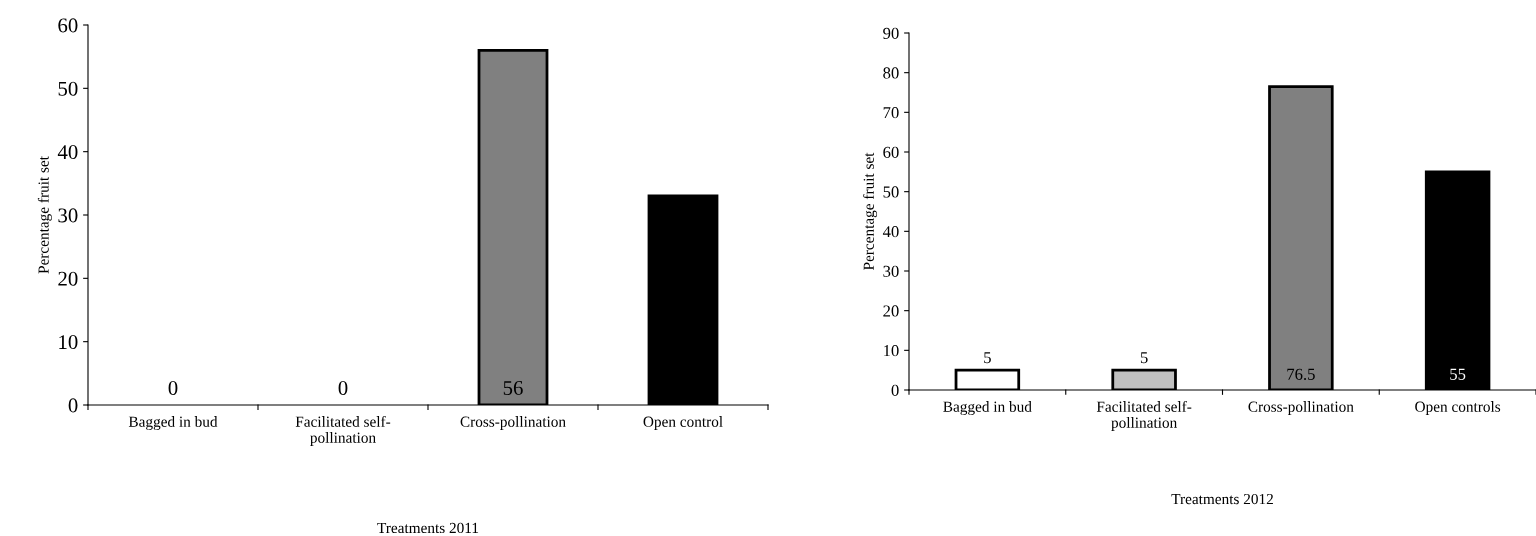  I want to click on y-tick-label: 70, so click(891, 113).